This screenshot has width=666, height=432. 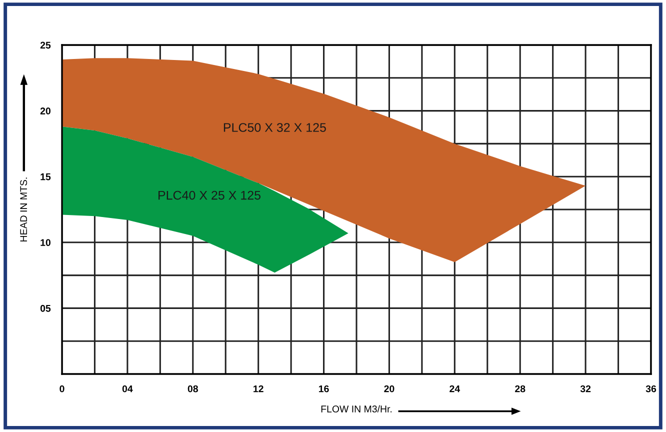 I want to click on y-tick-label: 25, so click(x=45, y=45).